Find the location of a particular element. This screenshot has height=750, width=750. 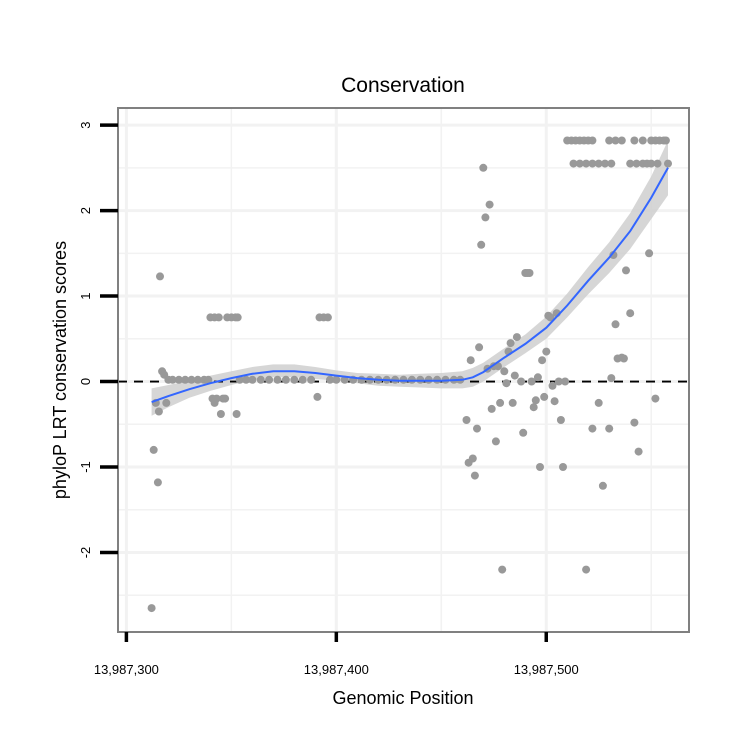

y-tick-label: 3 is located at coordinates (85, 124).